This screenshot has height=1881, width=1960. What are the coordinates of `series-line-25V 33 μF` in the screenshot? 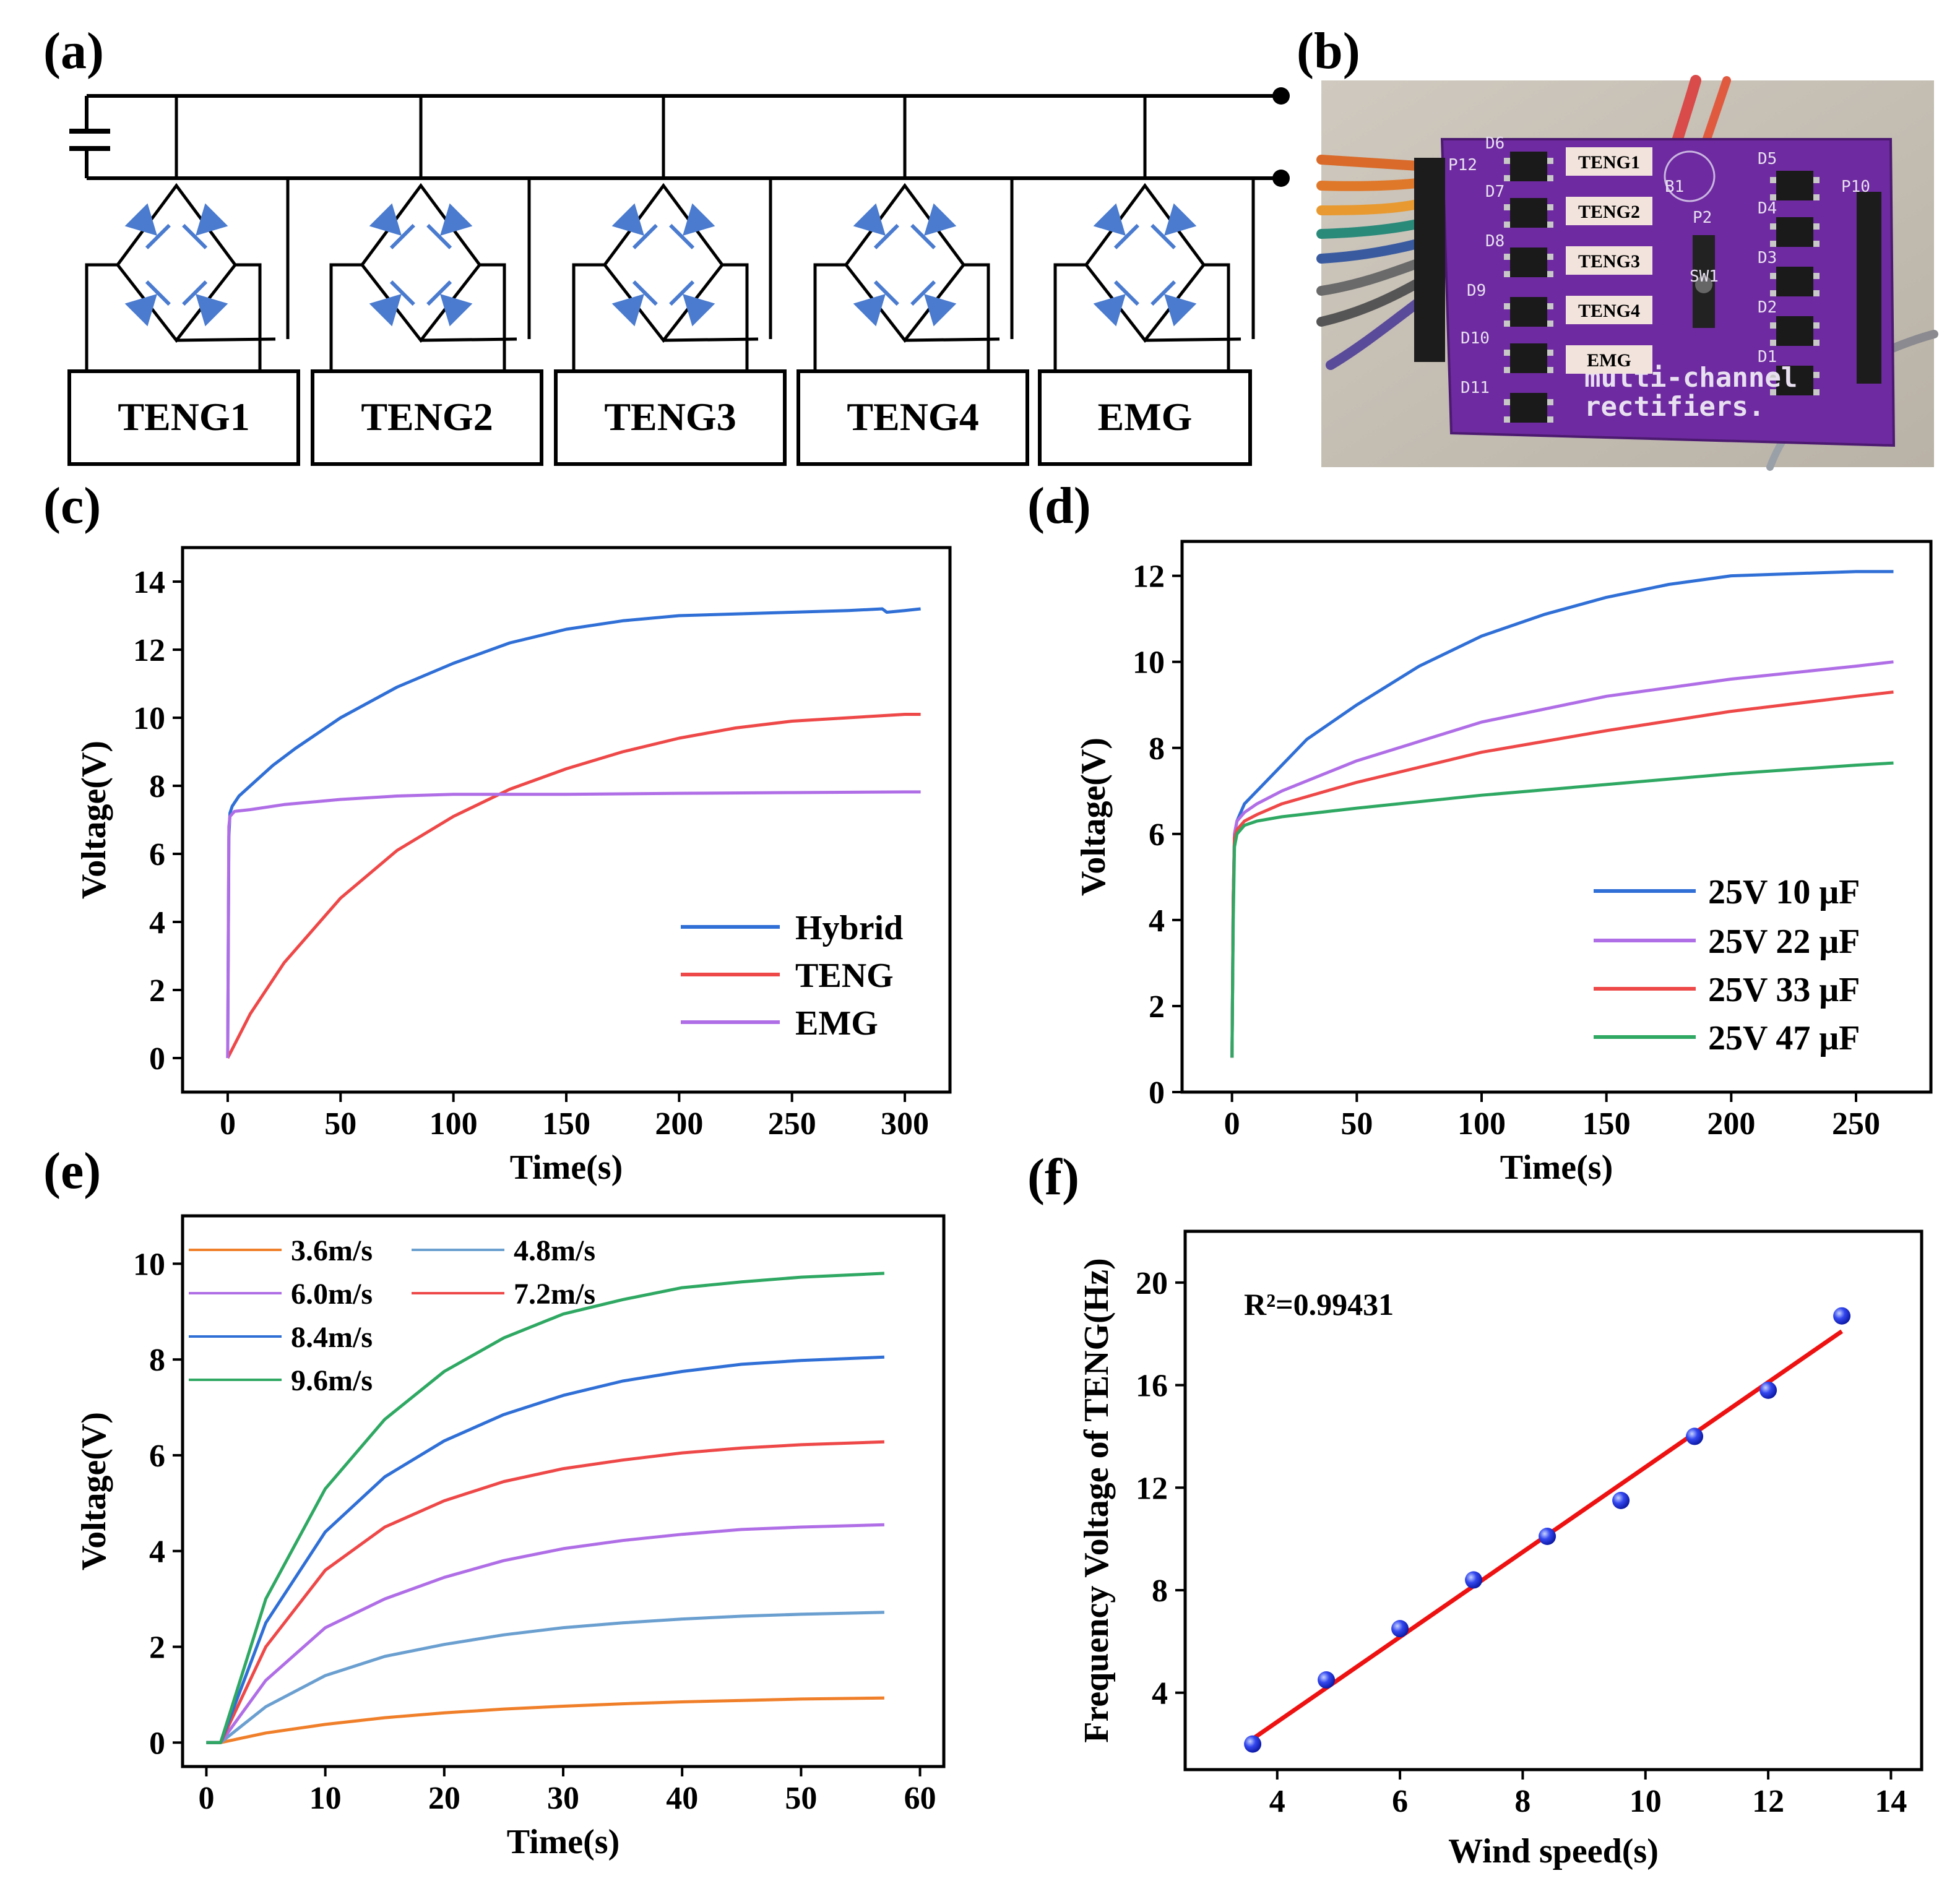 It's located at (1562, 874).